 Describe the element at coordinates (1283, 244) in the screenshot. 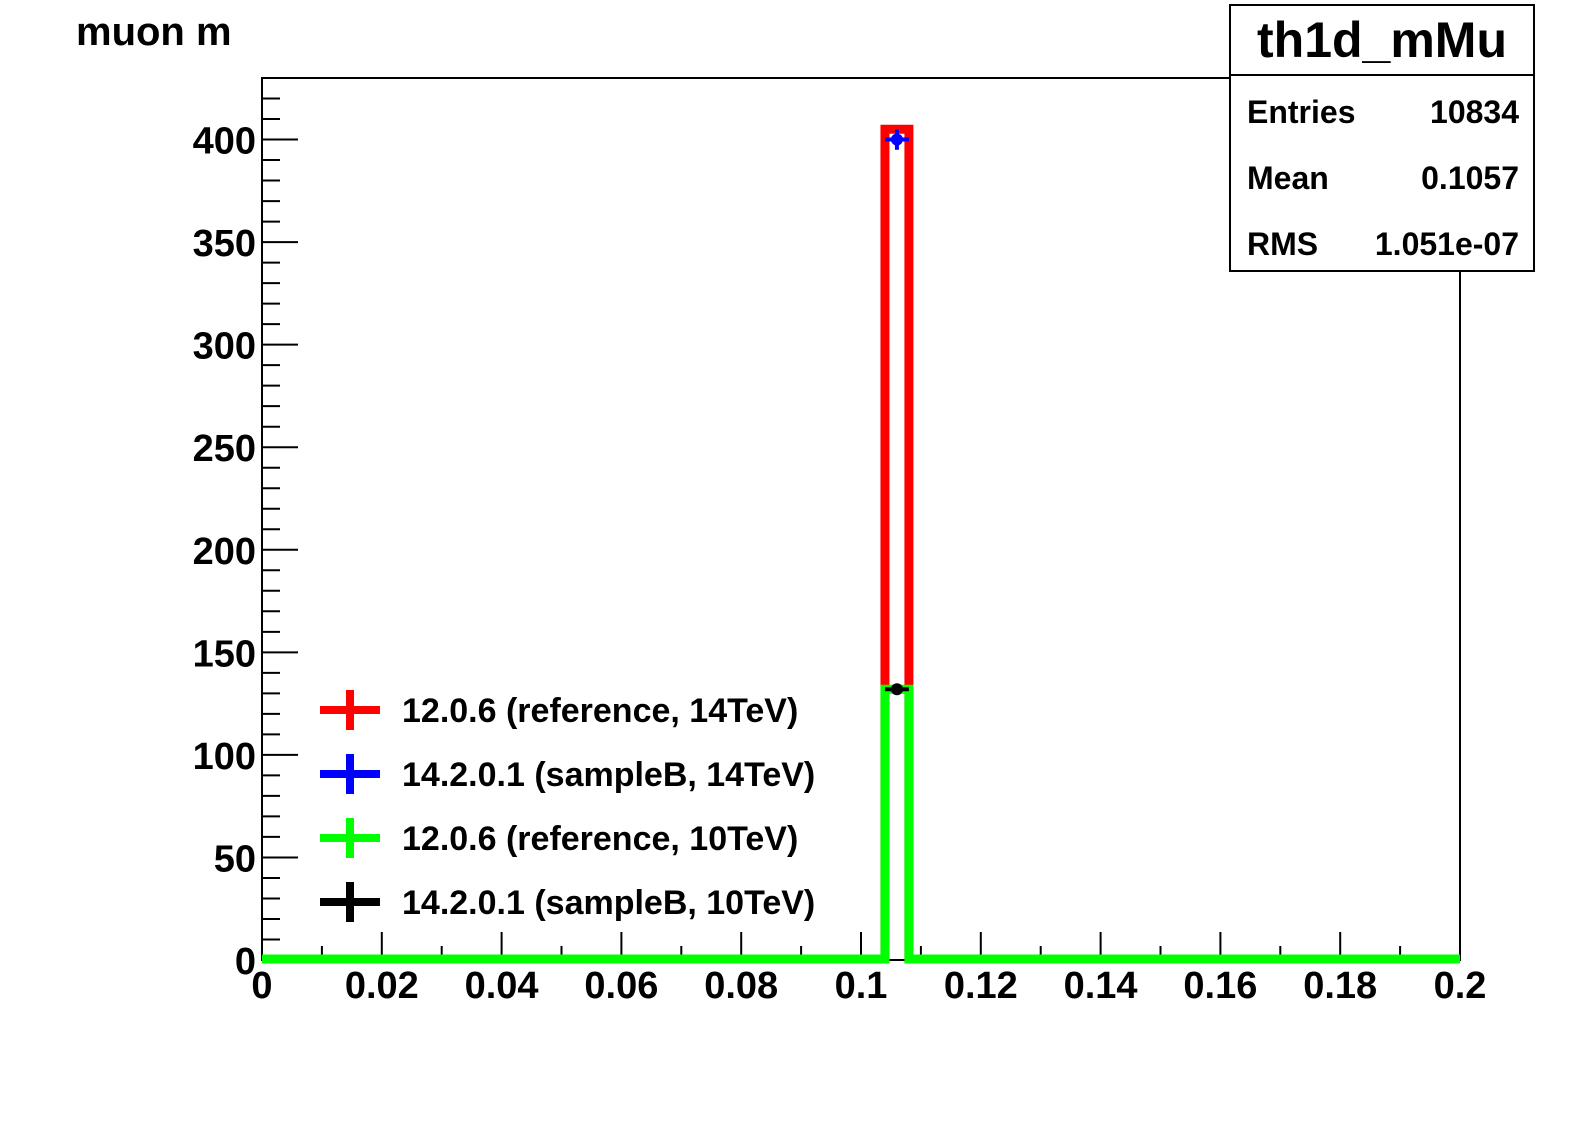

I see `stats-label: RMS` at that location.